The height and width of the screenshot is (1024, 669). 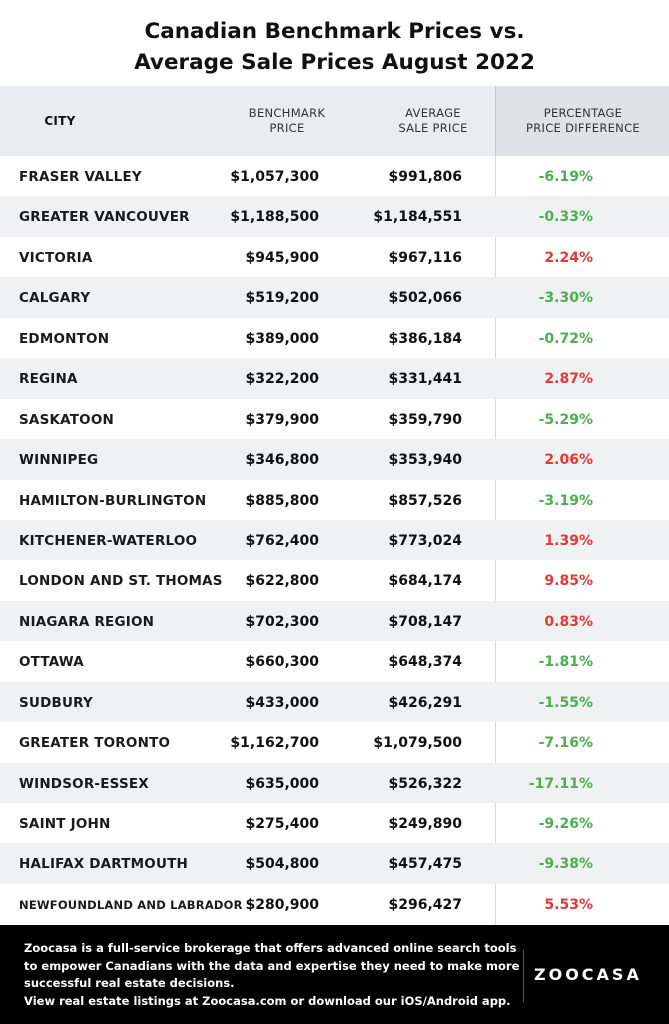 What do you see at coordinates (121, 581) in the screenshot?
I see `cell-city: LONDON AND ST. THOMAS` at bounding box center [121, 581].